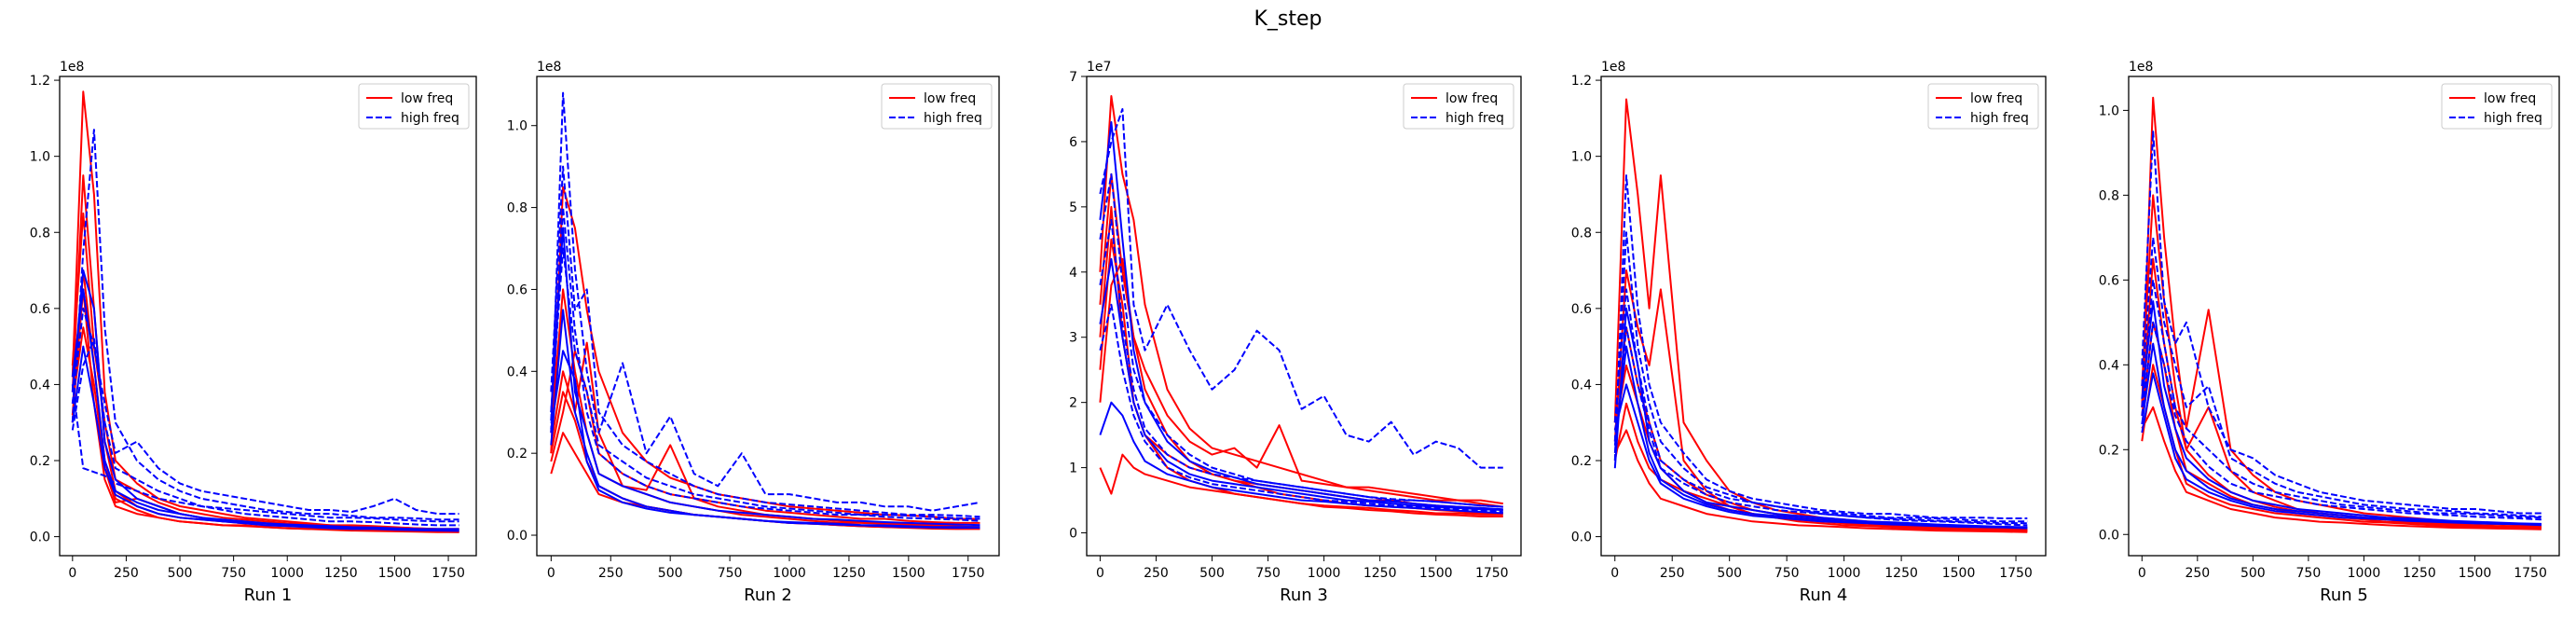 The width and height of the screenshot is (2576, 620). I want to click on series-group, so click(1820, 315).